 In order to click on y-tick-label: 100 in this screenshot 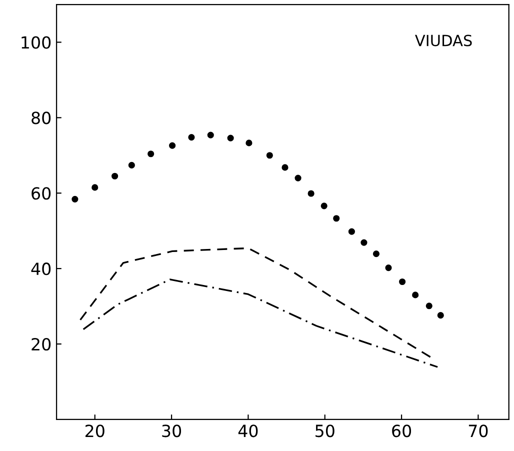, I will do `click(36, 42)`.